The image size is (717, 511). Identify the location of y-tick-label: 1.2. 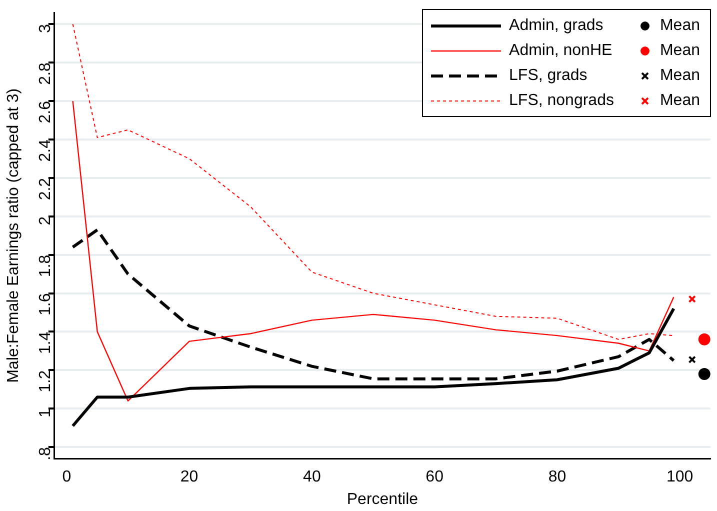
(45, 381).